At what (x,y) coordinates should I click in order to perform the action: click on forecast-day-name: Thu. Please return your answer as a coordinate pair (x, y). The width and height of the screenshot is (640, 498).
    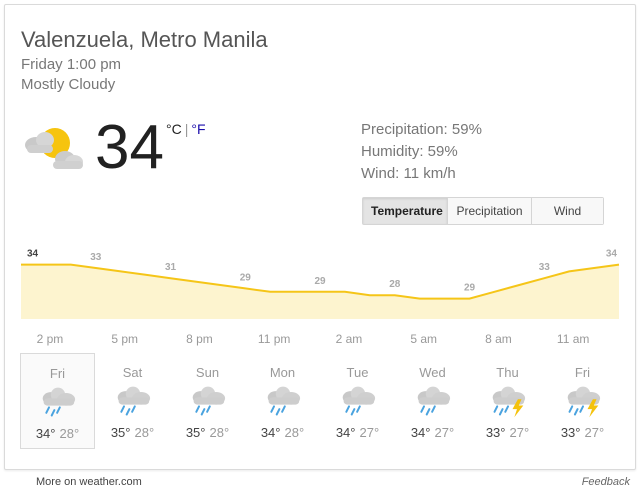
    Looking at the image, I should click on (507, 372).